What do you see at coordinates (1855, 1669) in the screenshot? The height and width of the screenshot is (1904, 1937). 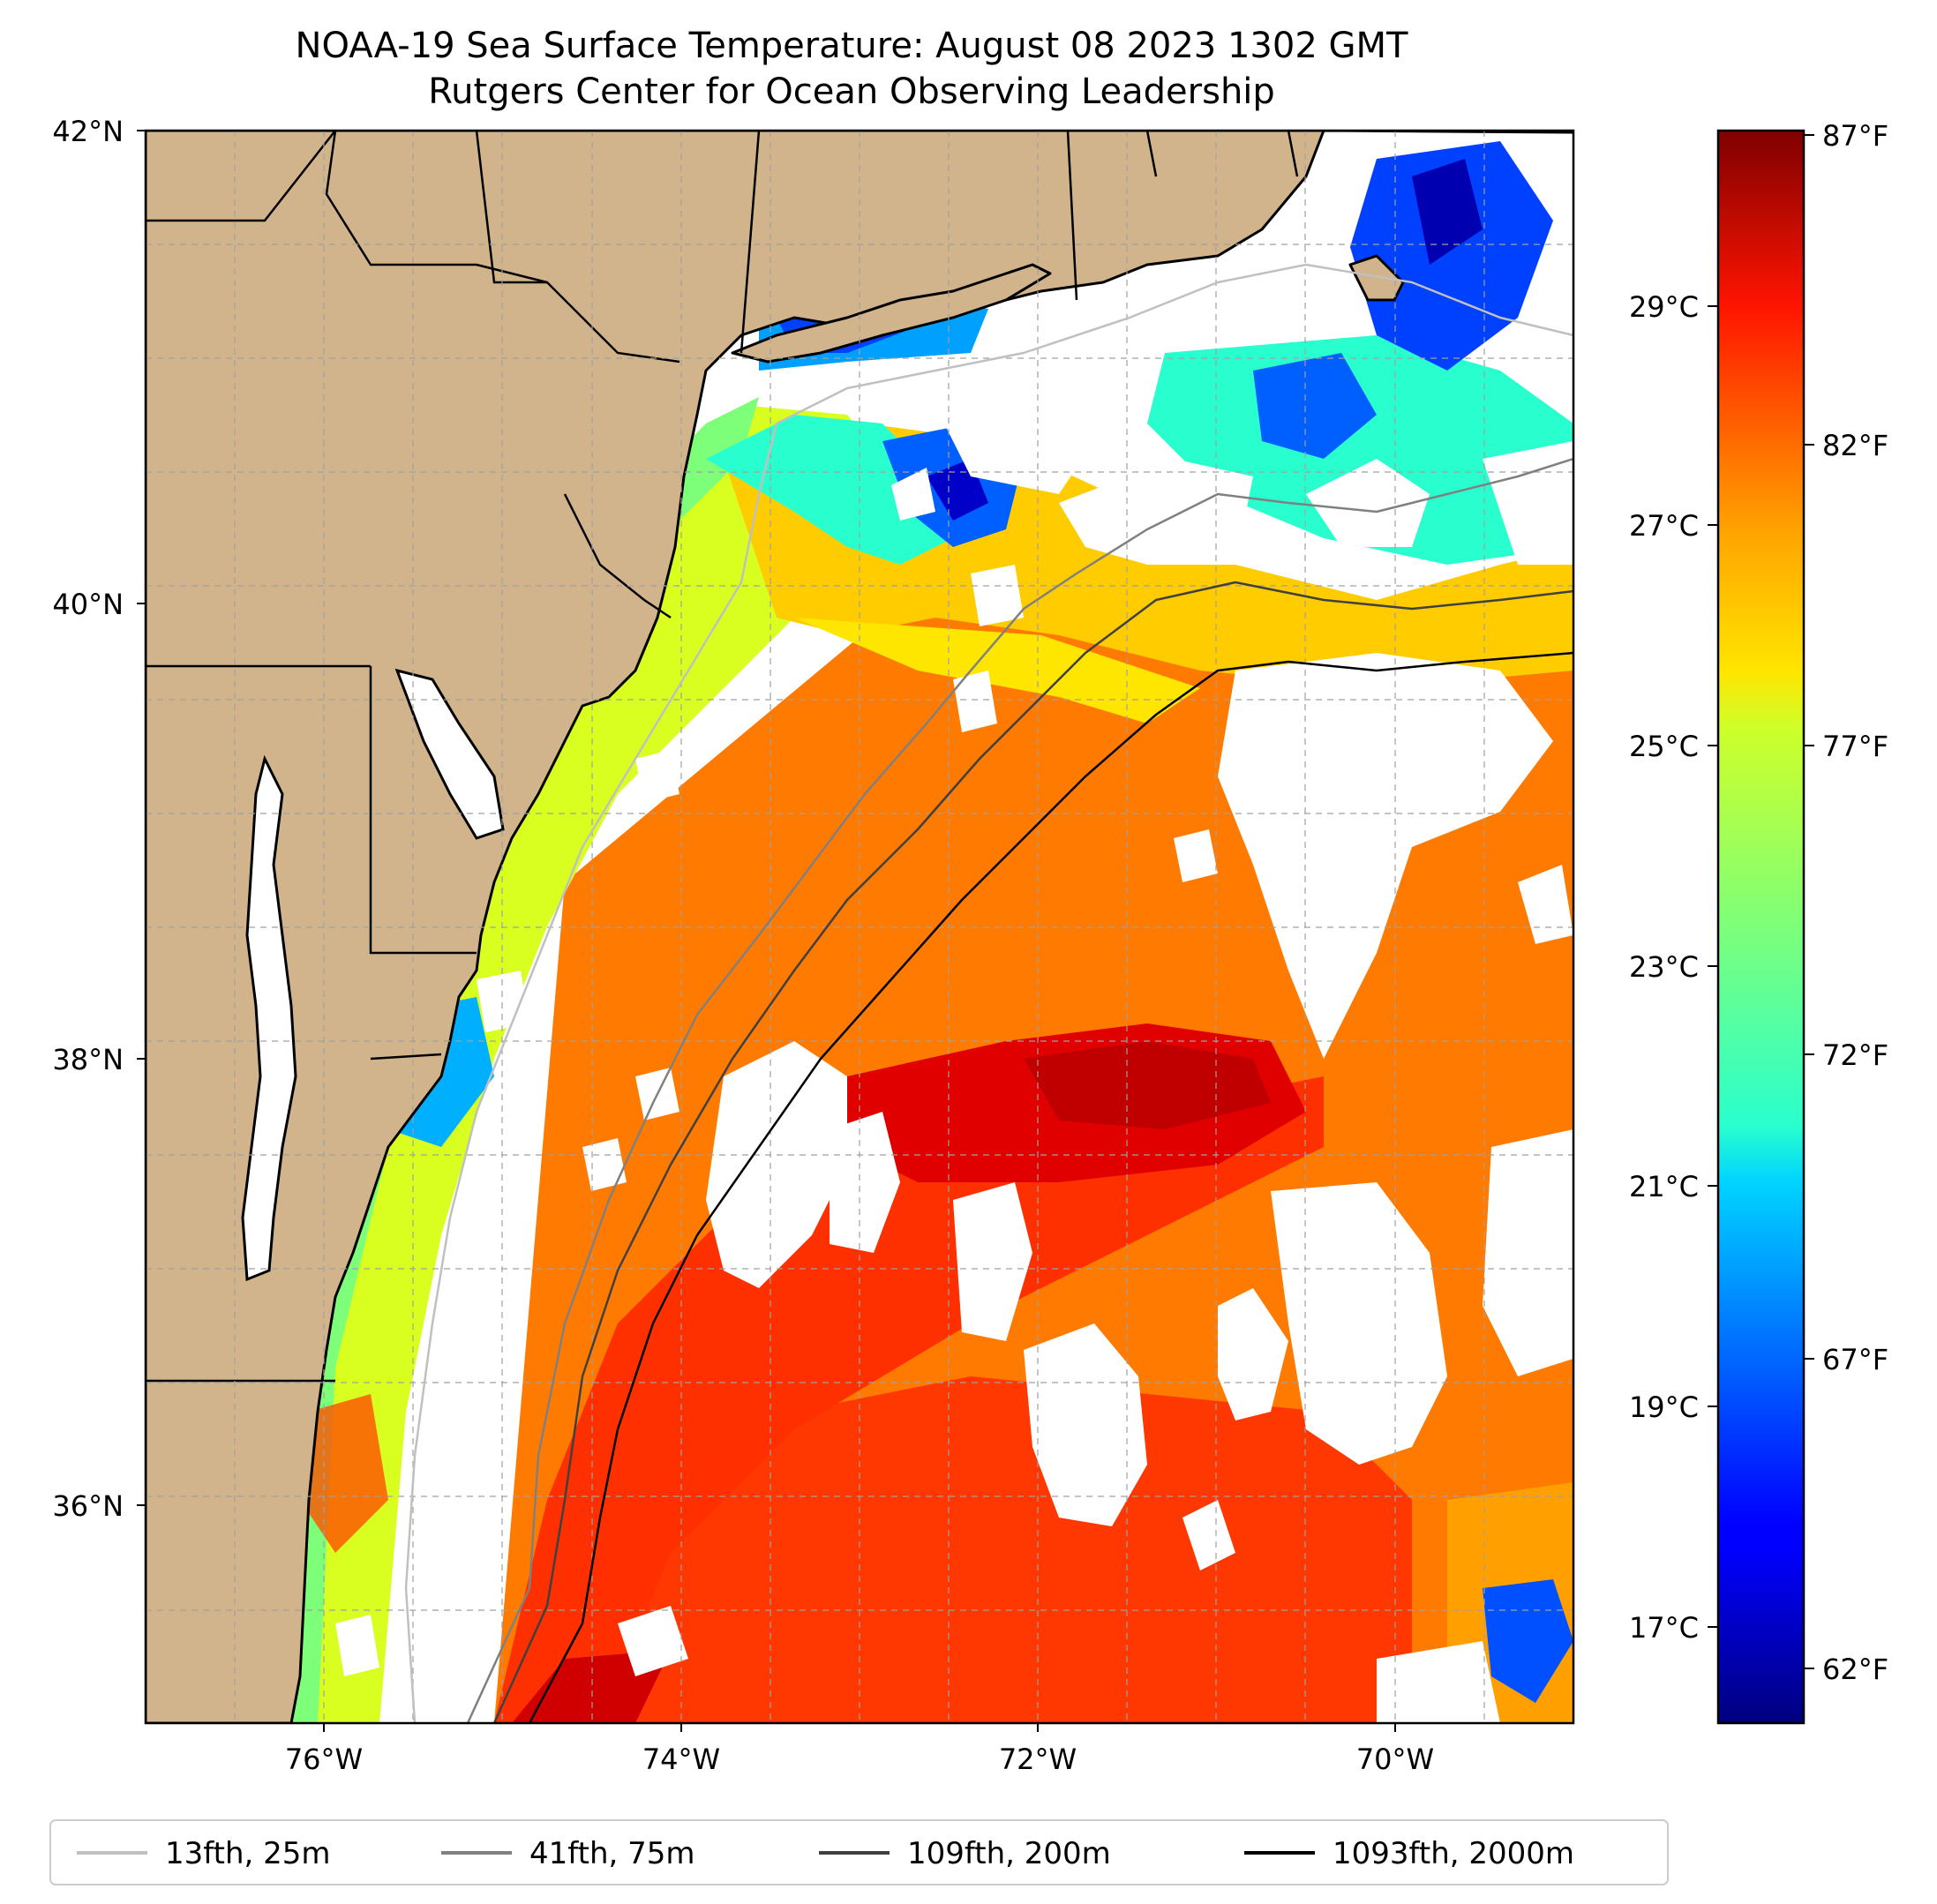 I see `fahrenheit-tick-label: 62°F` at bounding box center [1855, 1669].